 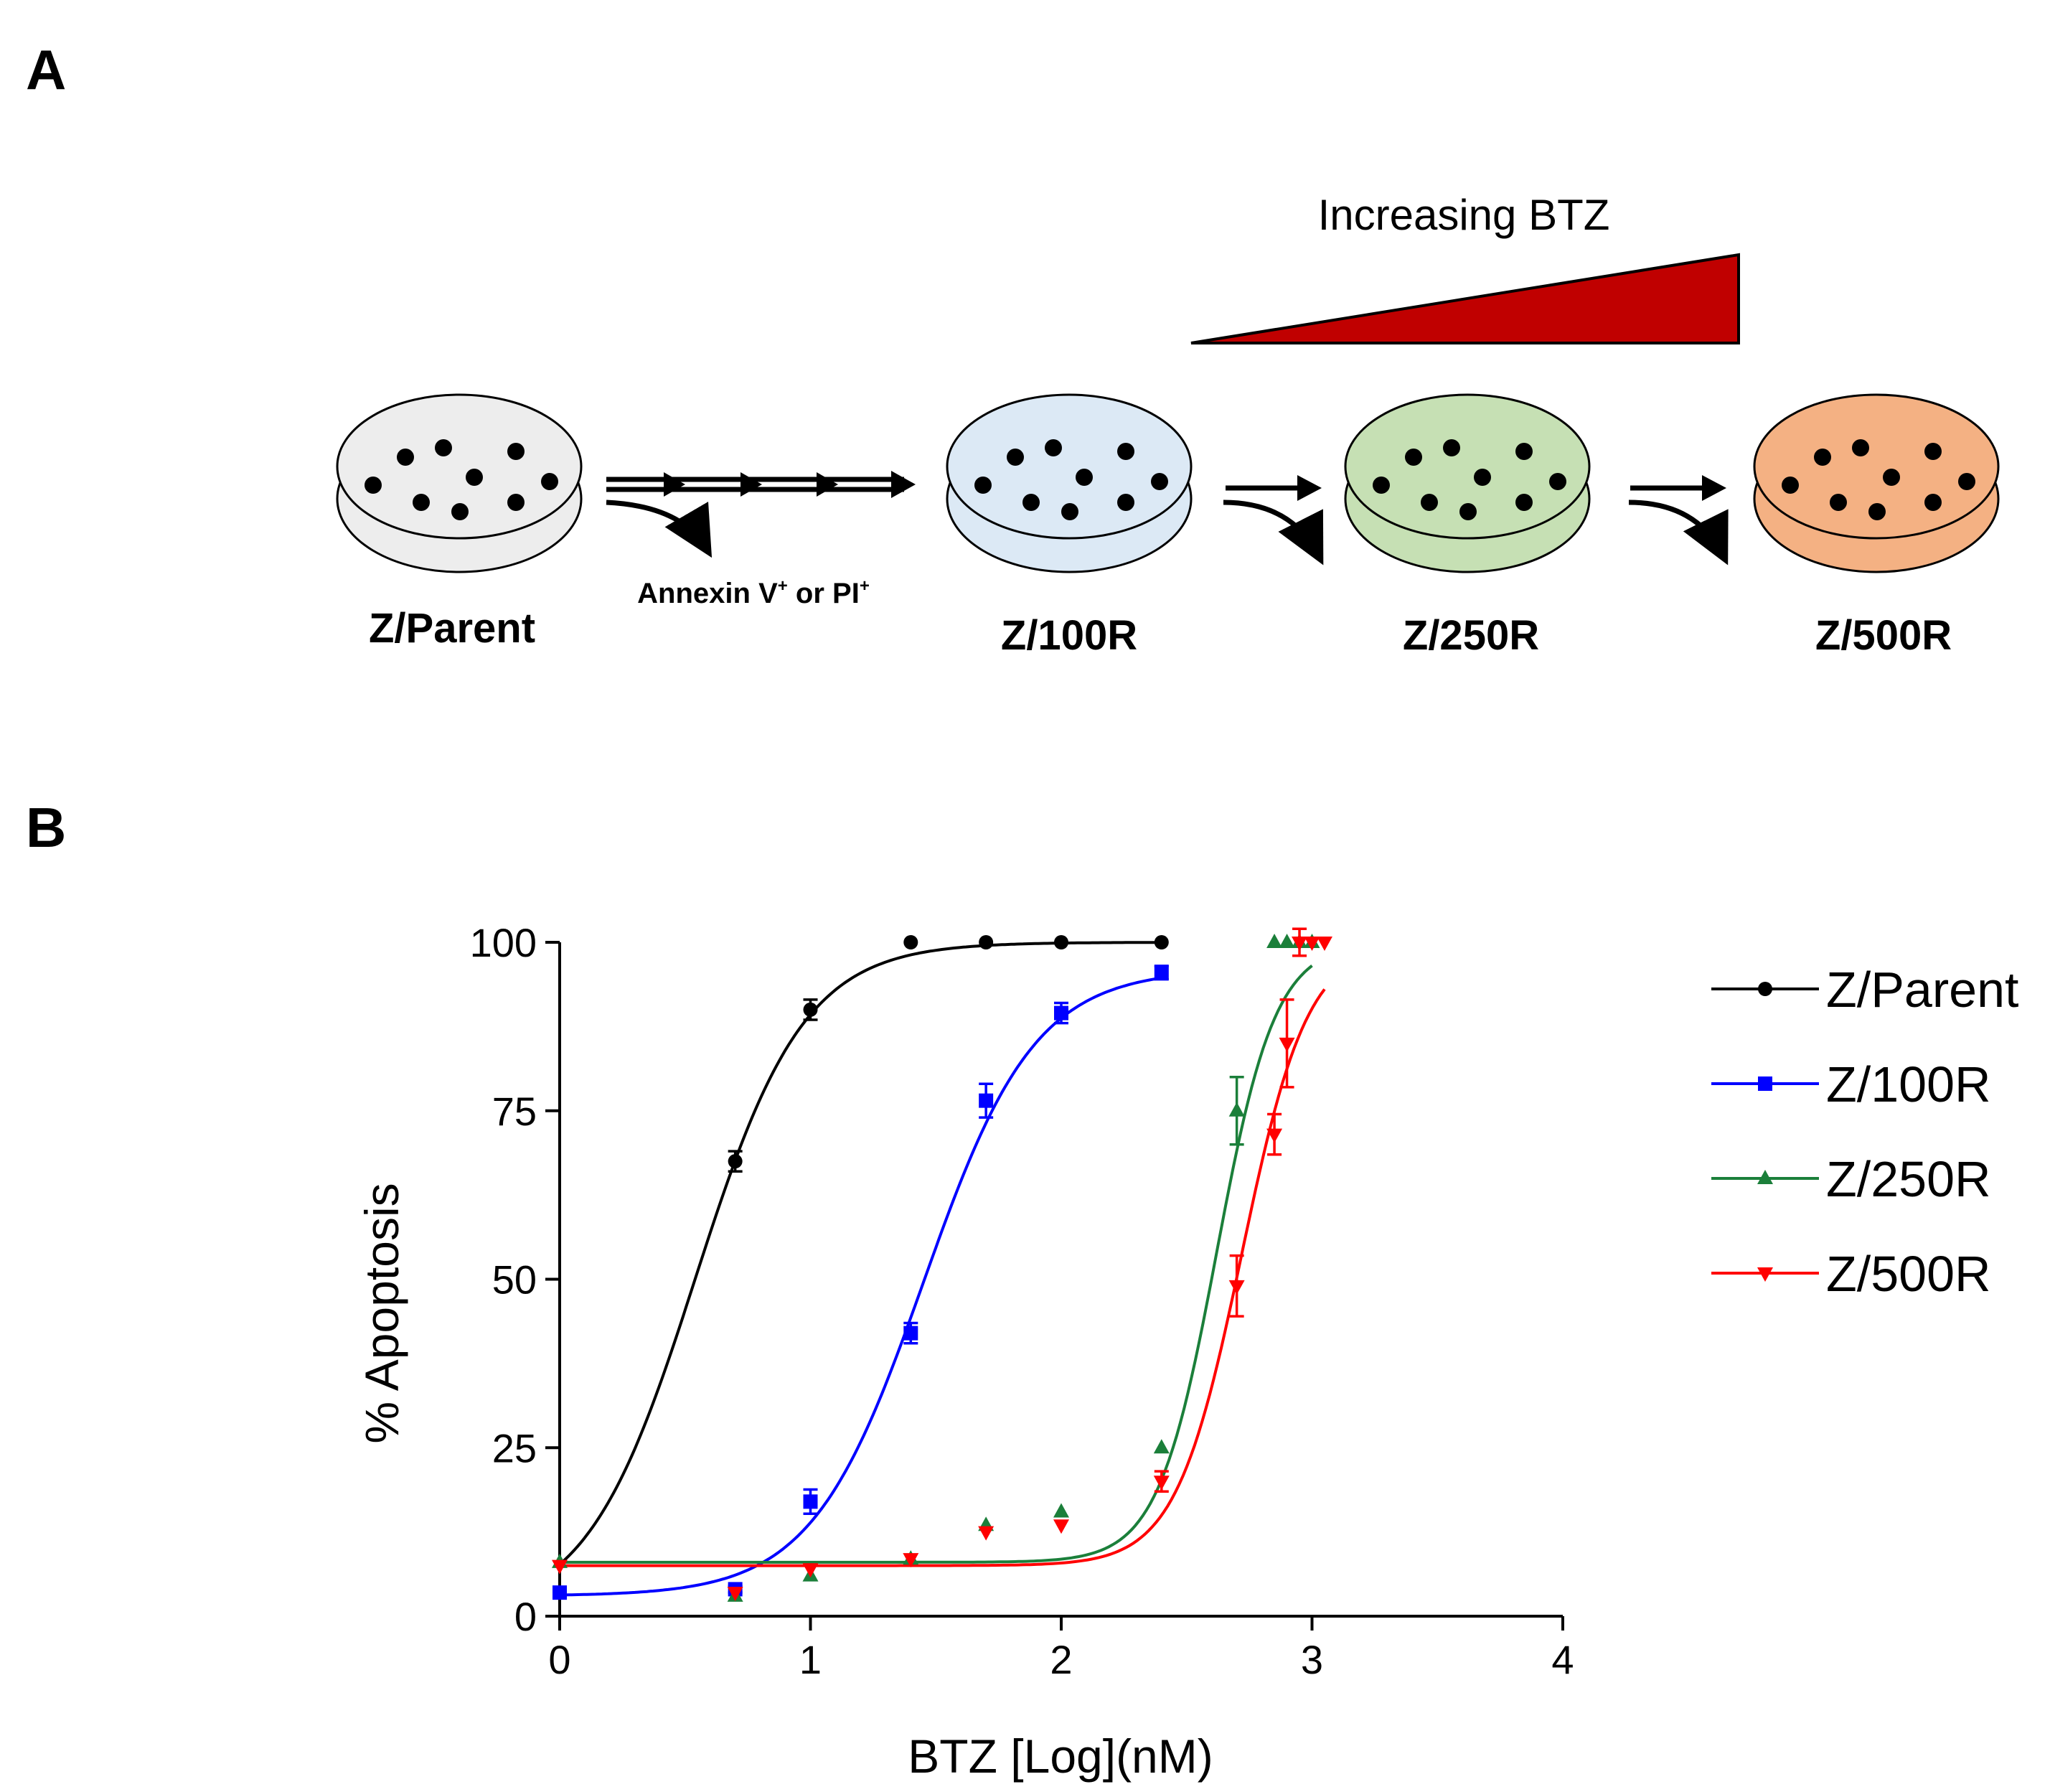 What do you see at coordinates (790, 484) in the screenshot?
I see `arrow-heads` at bounding box center [790, 484].